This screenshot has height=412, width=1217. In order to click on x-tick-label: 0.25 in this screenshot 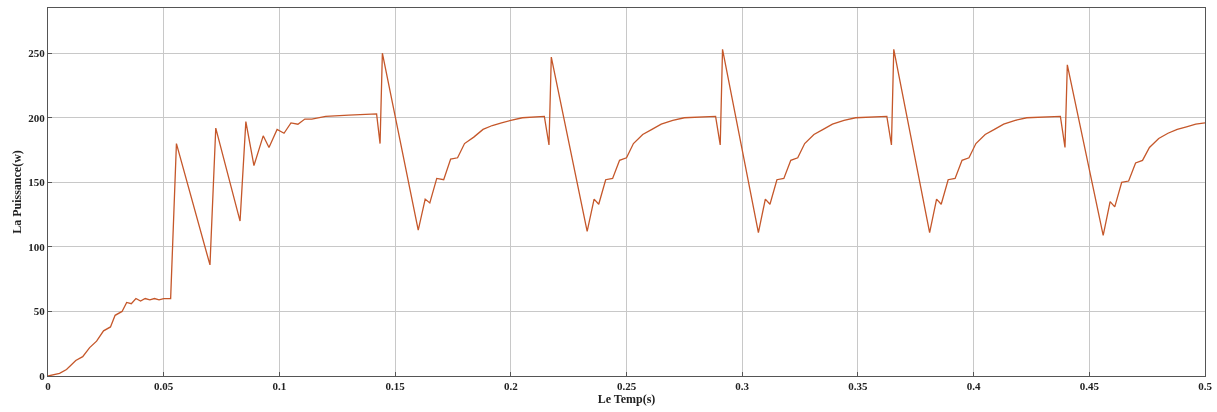, I will do `click(626, 386)`.